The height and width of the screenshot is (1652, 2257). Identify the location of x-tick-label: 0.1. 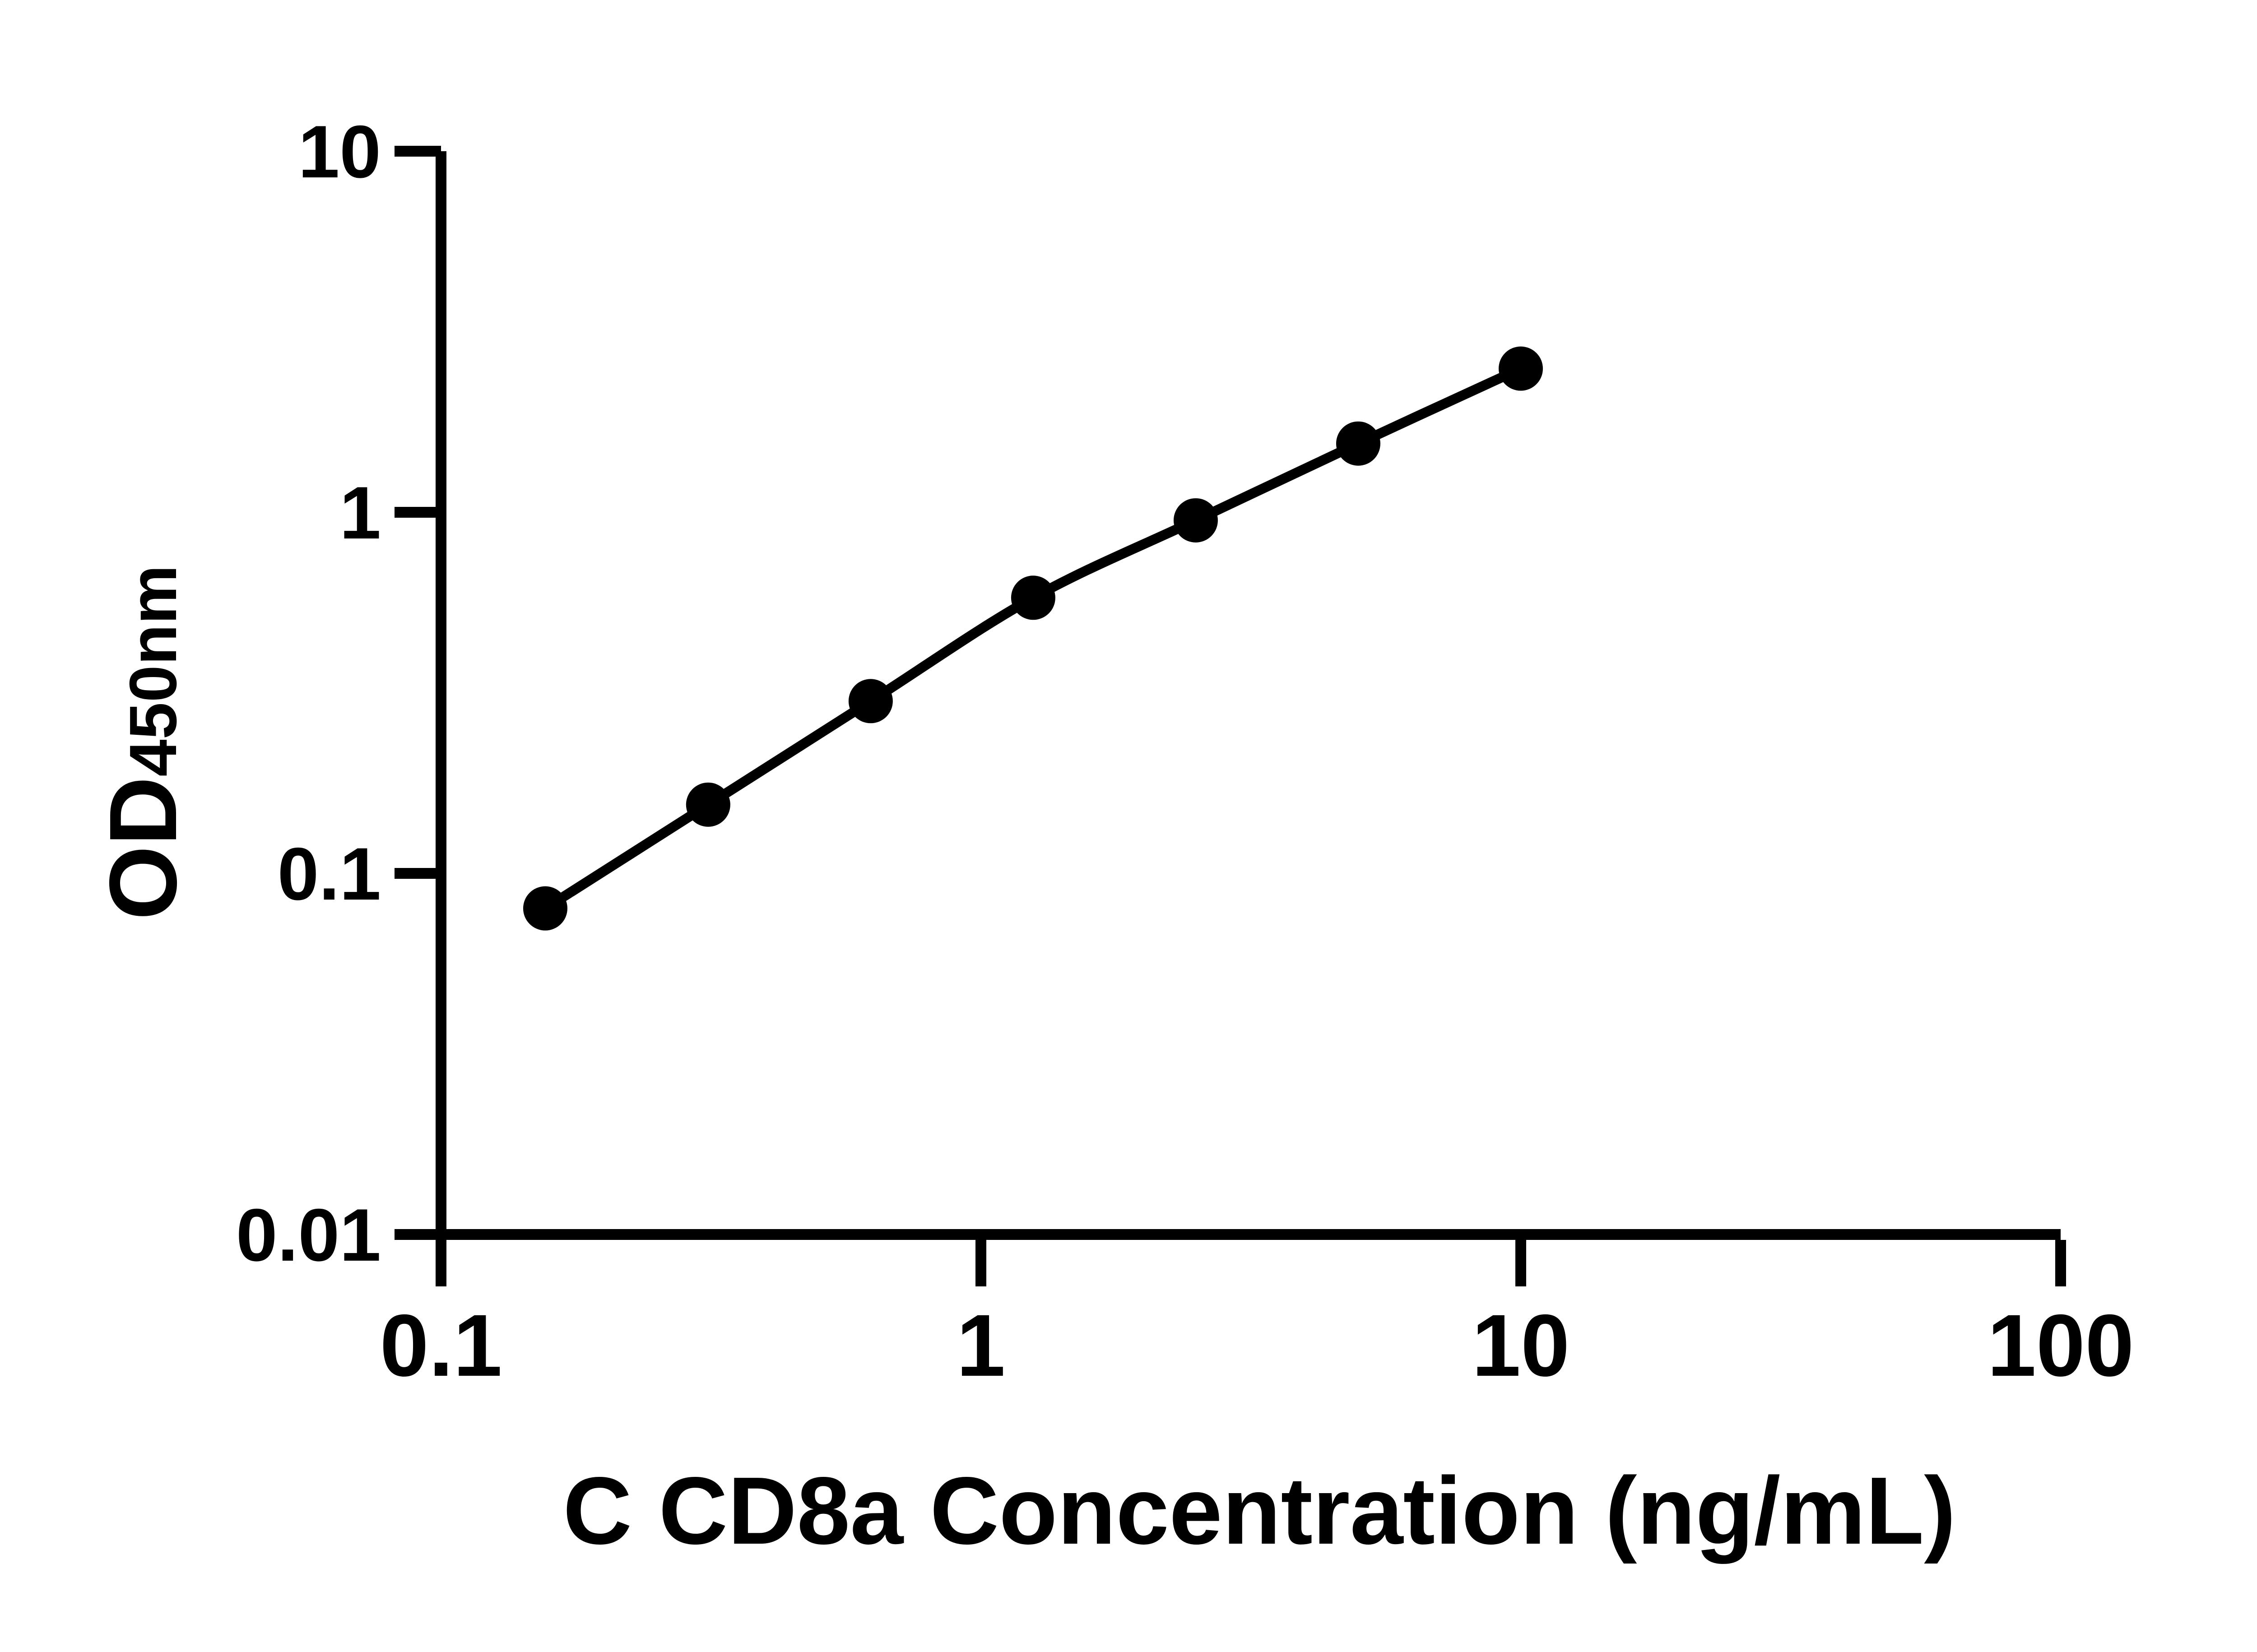
(441, 1345).